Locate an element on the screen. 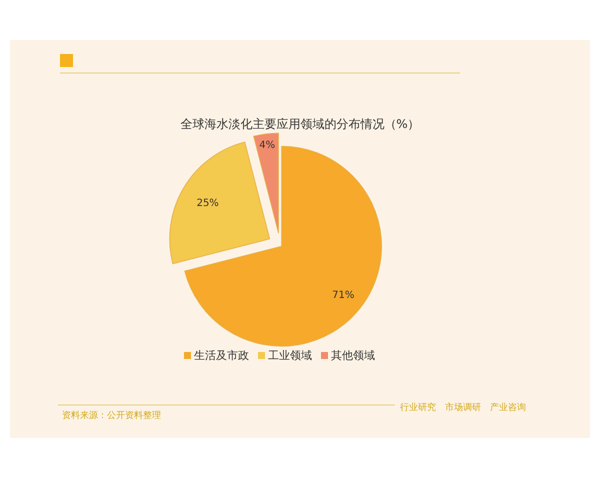  data-label: 71% is located at coordinates (343, 296).